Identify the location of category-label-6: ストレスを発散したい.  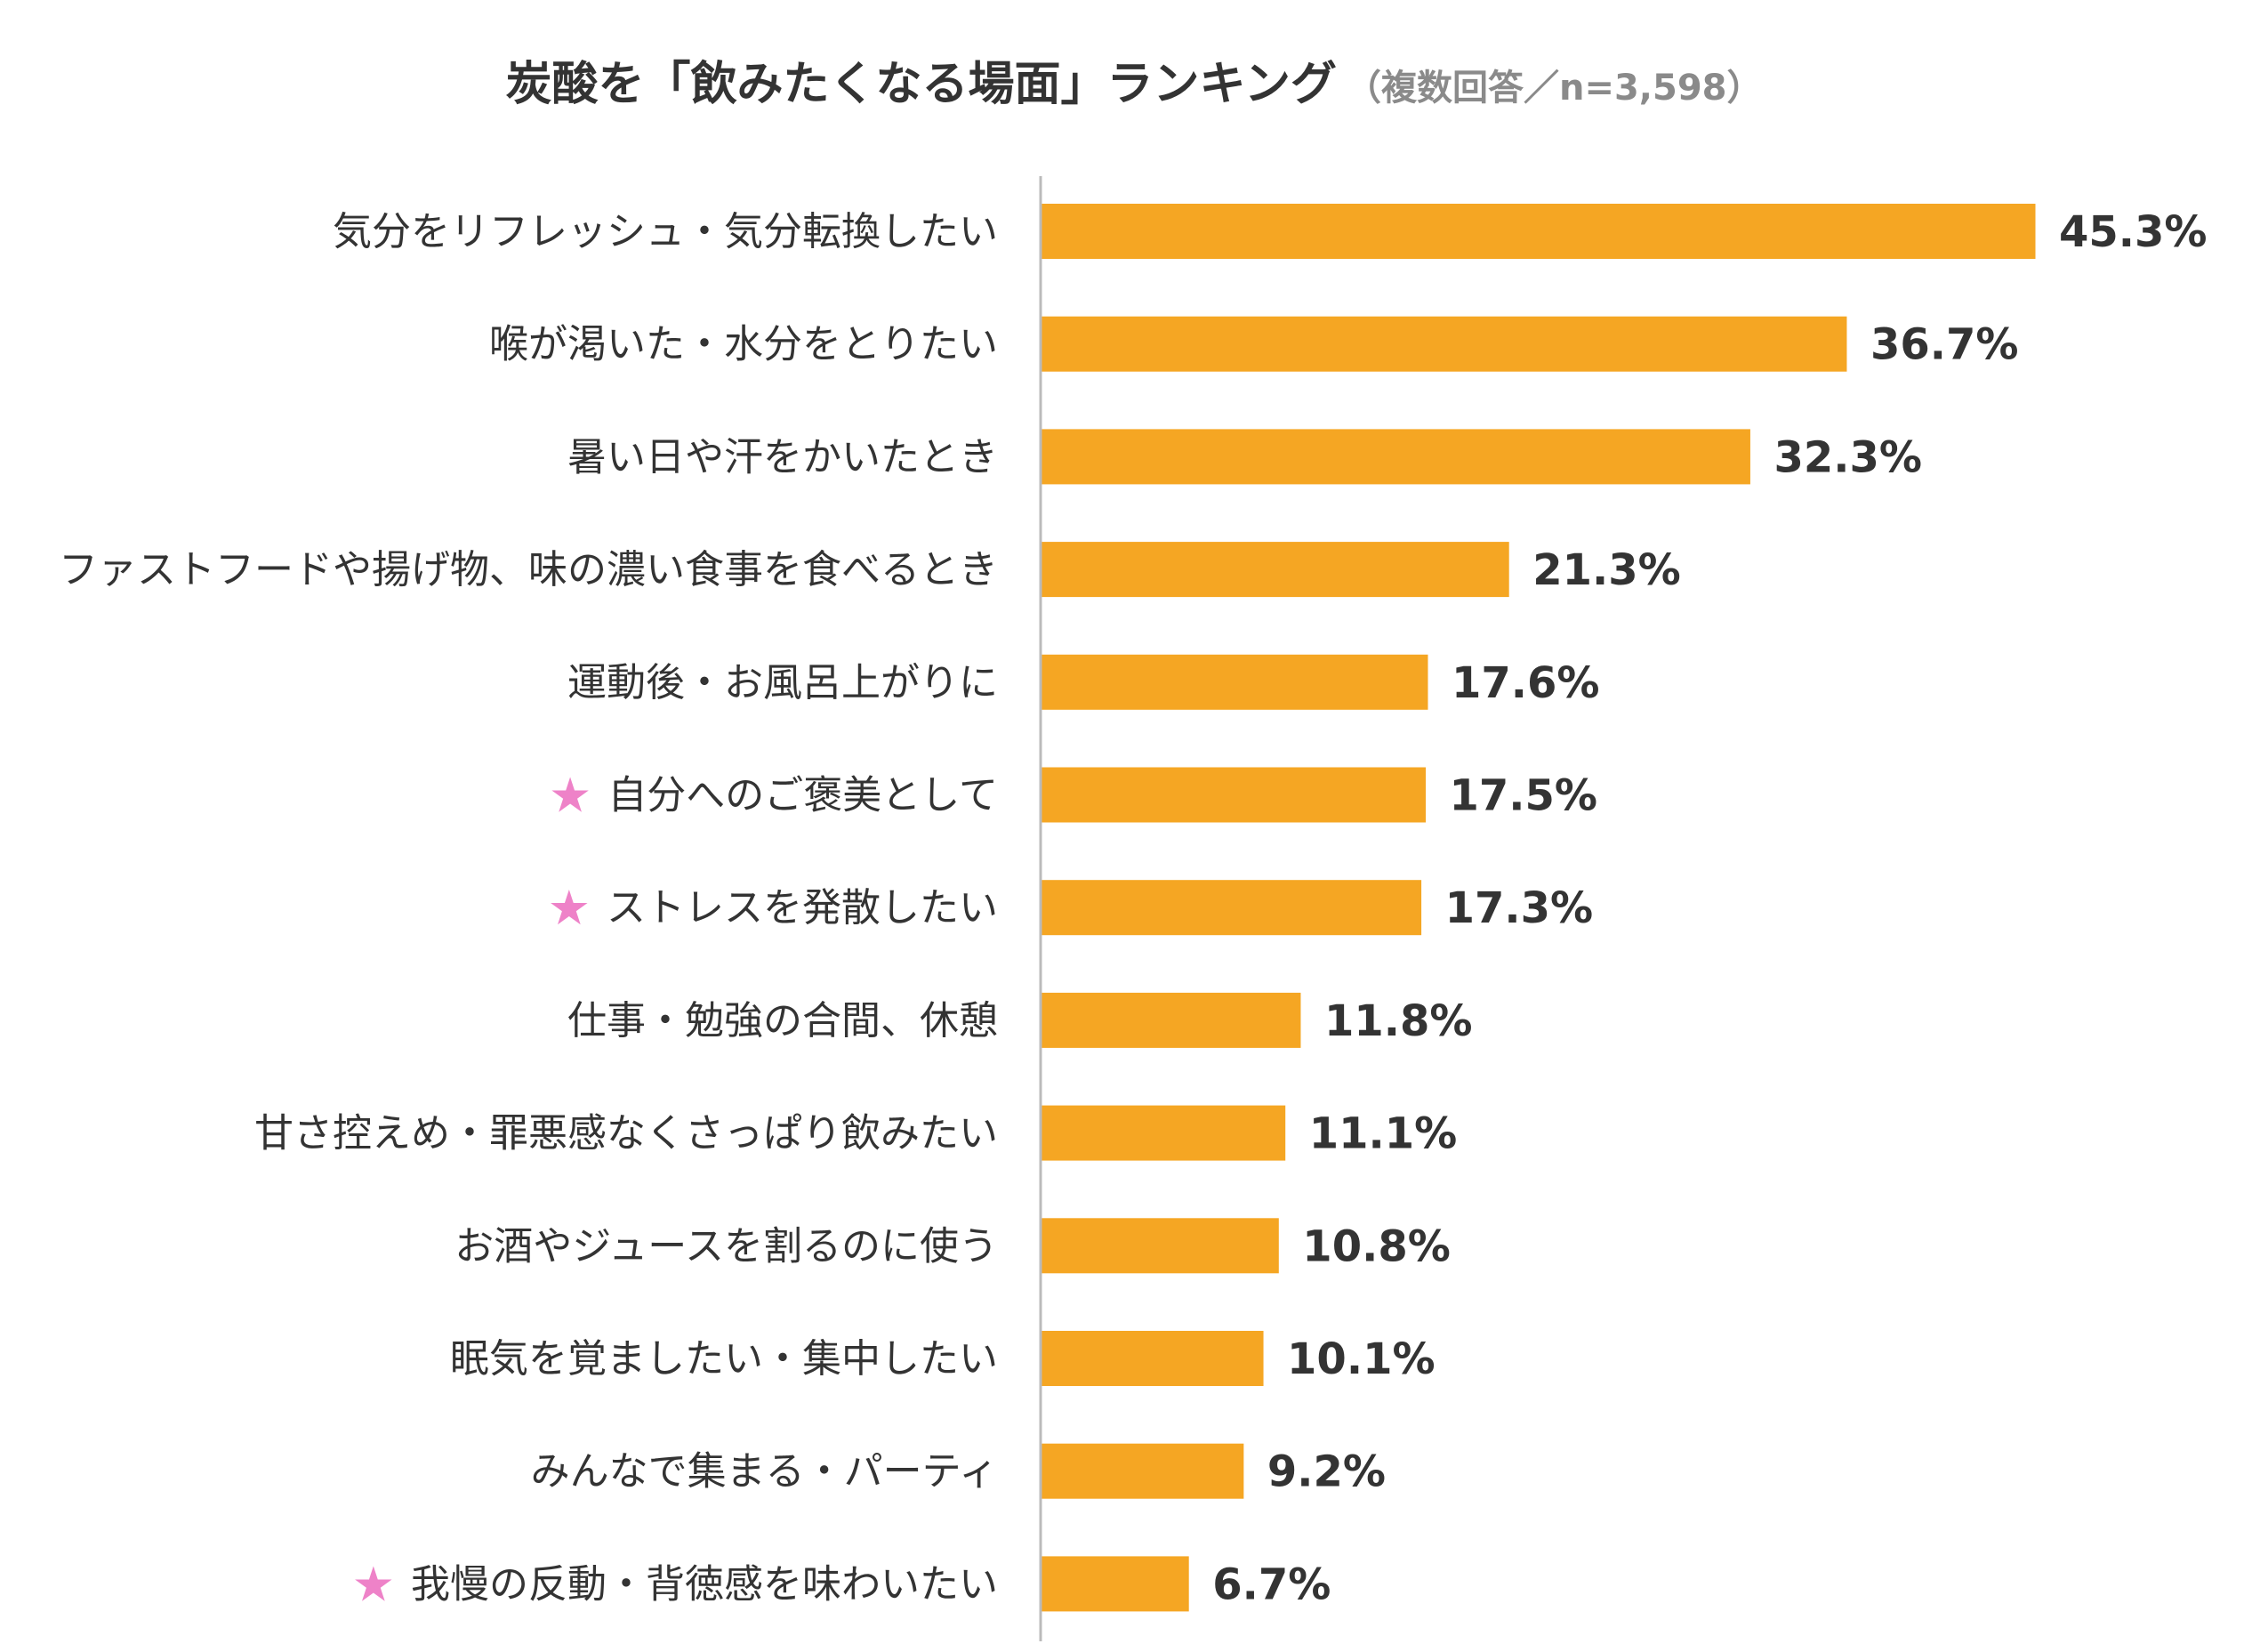
(803, 908).